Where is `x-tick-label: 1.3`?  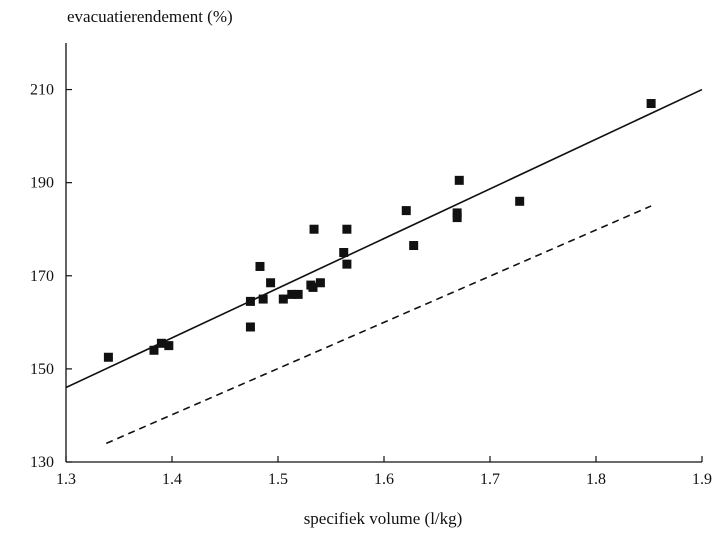 x-tick-label: 1.3 is located at coordinates (66, 479).